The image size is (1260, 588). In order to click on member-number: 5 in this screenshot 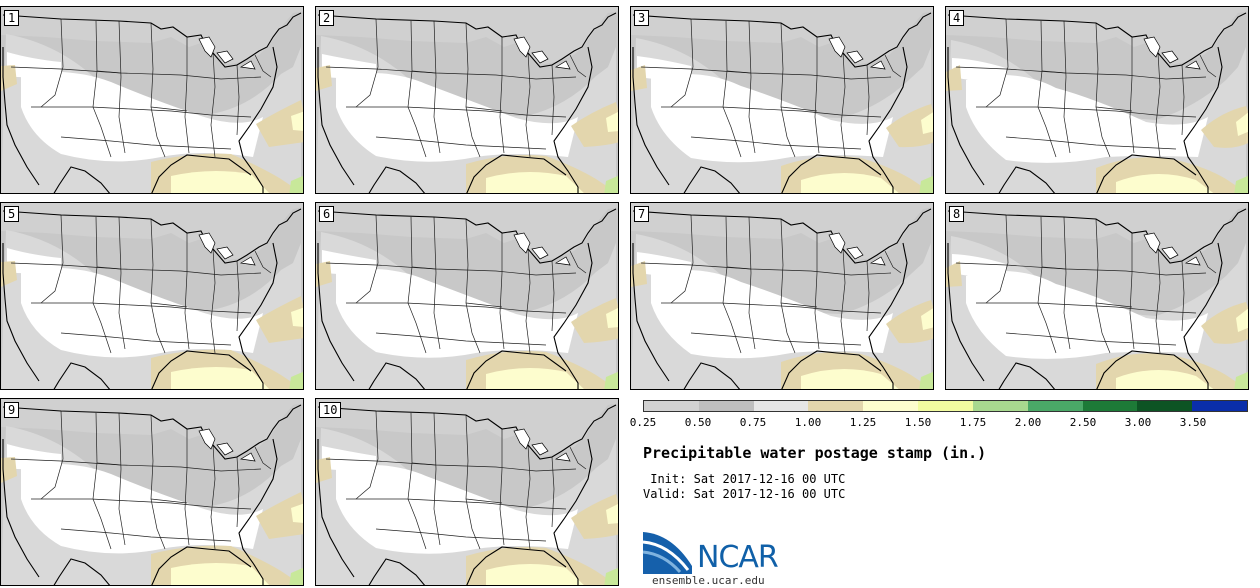, I will do `click(12, 214)`.